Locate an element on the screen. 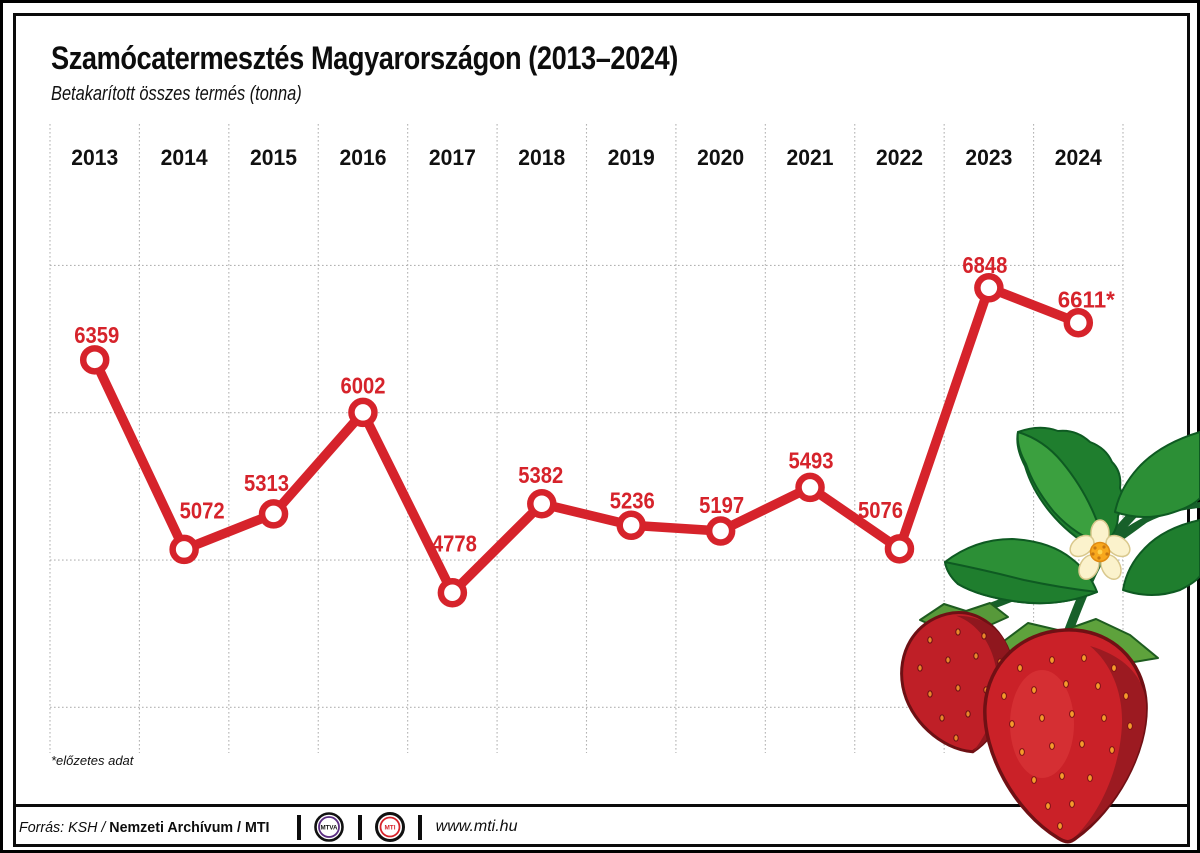 This screenshot has height=853, width=1200. data-point-2019 is located at coordinates (631, 525).